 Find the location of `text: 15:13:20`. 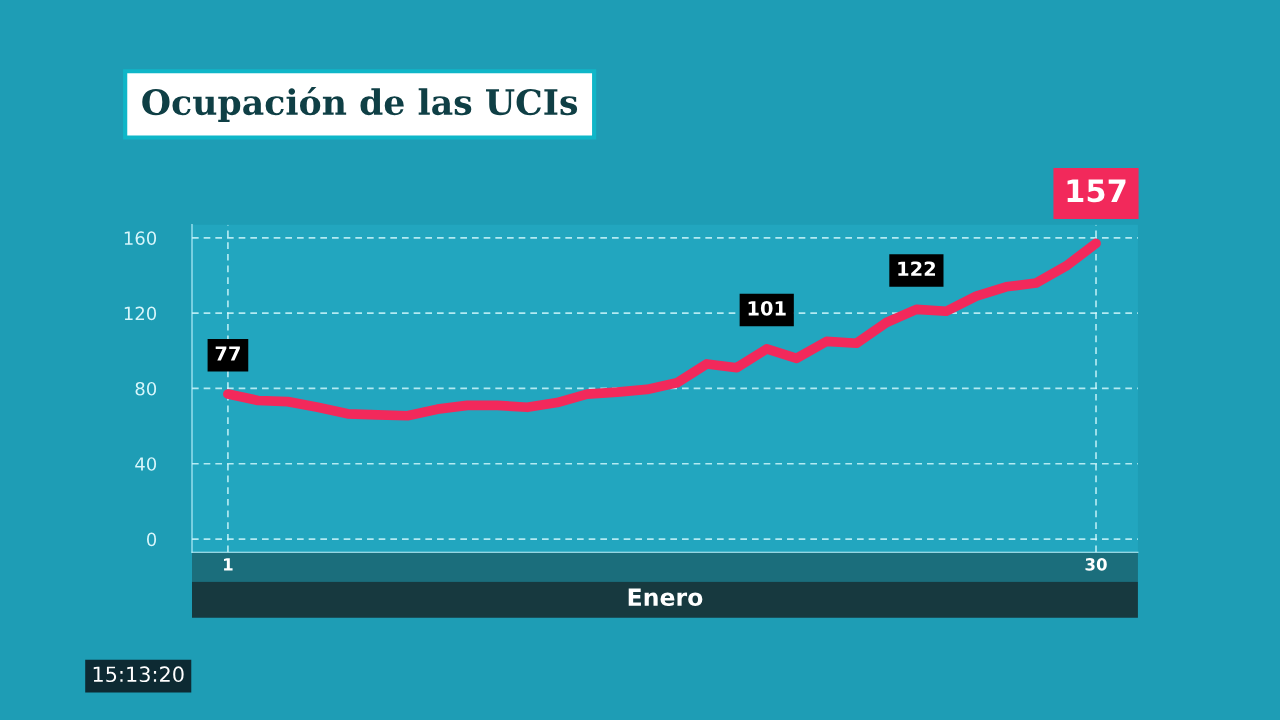

text: 15:13:20 is located at coordinates (138, 674).